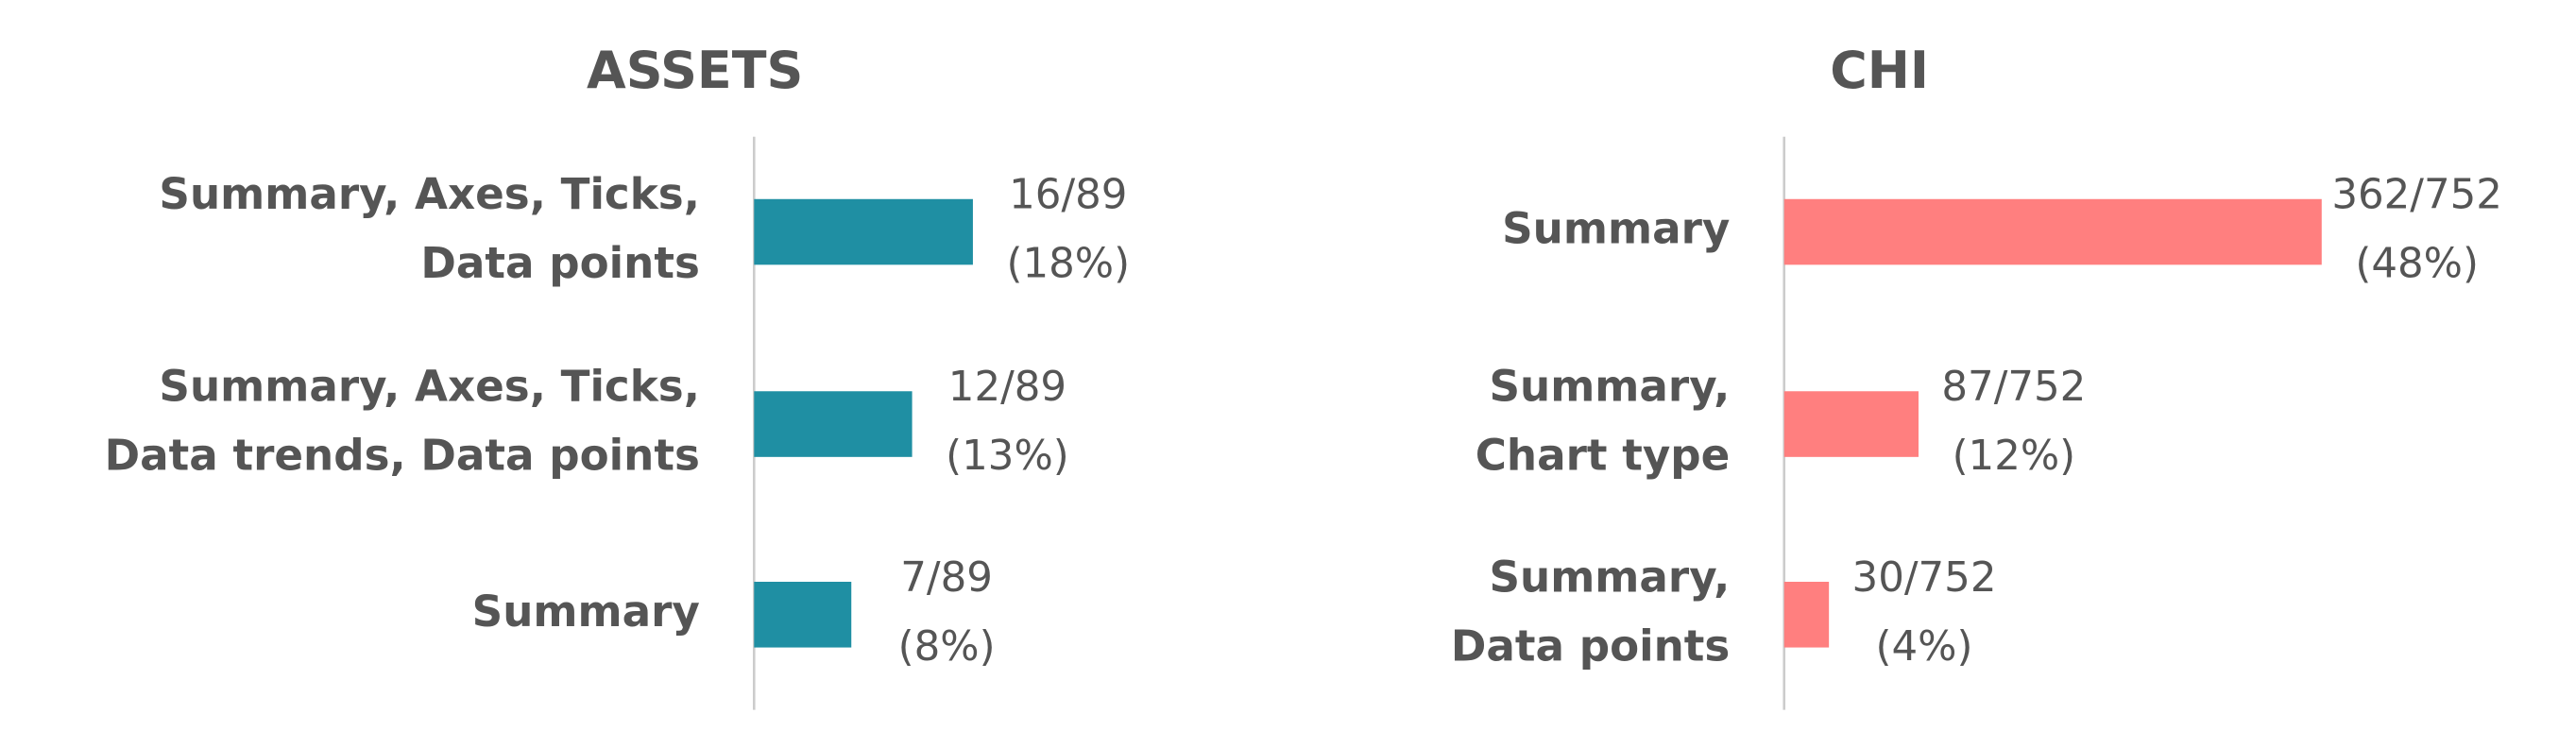  I want to click on value-label: (48%), so click(2417, 264).